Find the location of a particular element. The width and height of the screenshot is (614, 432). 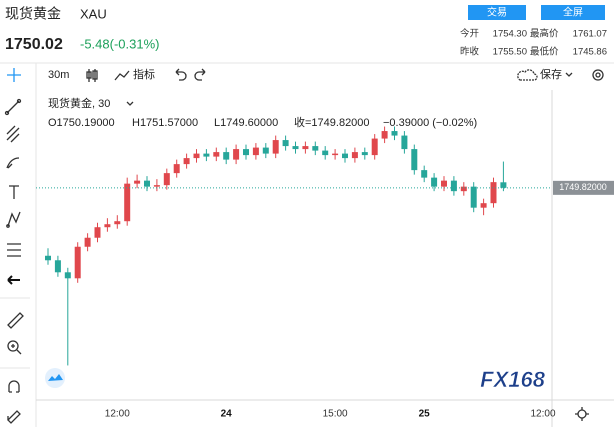

stat-label: 最高价 is located at coordinates (544, 34).